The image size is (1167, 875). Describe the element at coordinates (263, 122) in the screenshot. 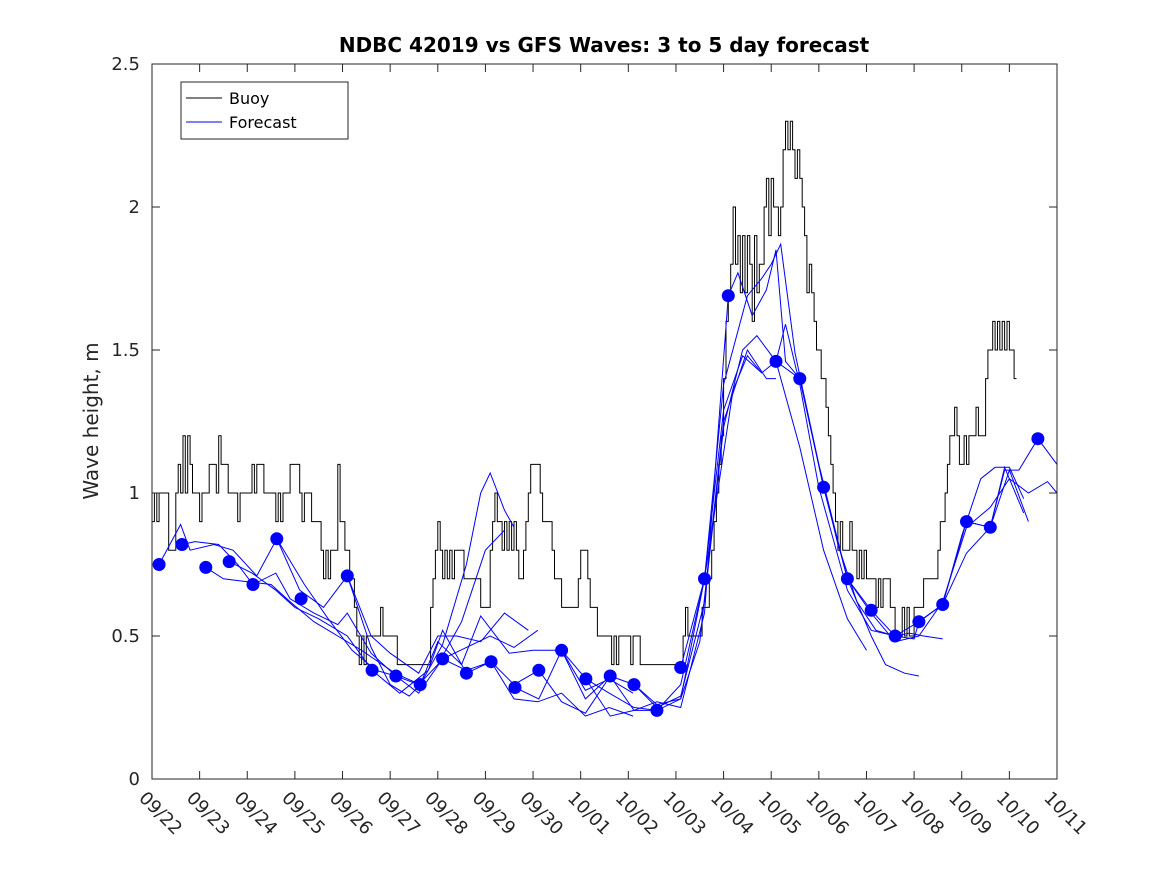

I see `legend-forecast-label: Forecast` at that location.